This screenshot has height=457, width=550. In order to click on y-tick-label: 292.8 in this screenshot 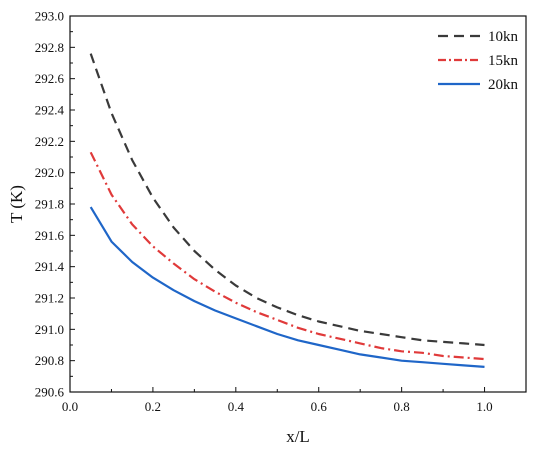, I will do `click(49, 47)`.